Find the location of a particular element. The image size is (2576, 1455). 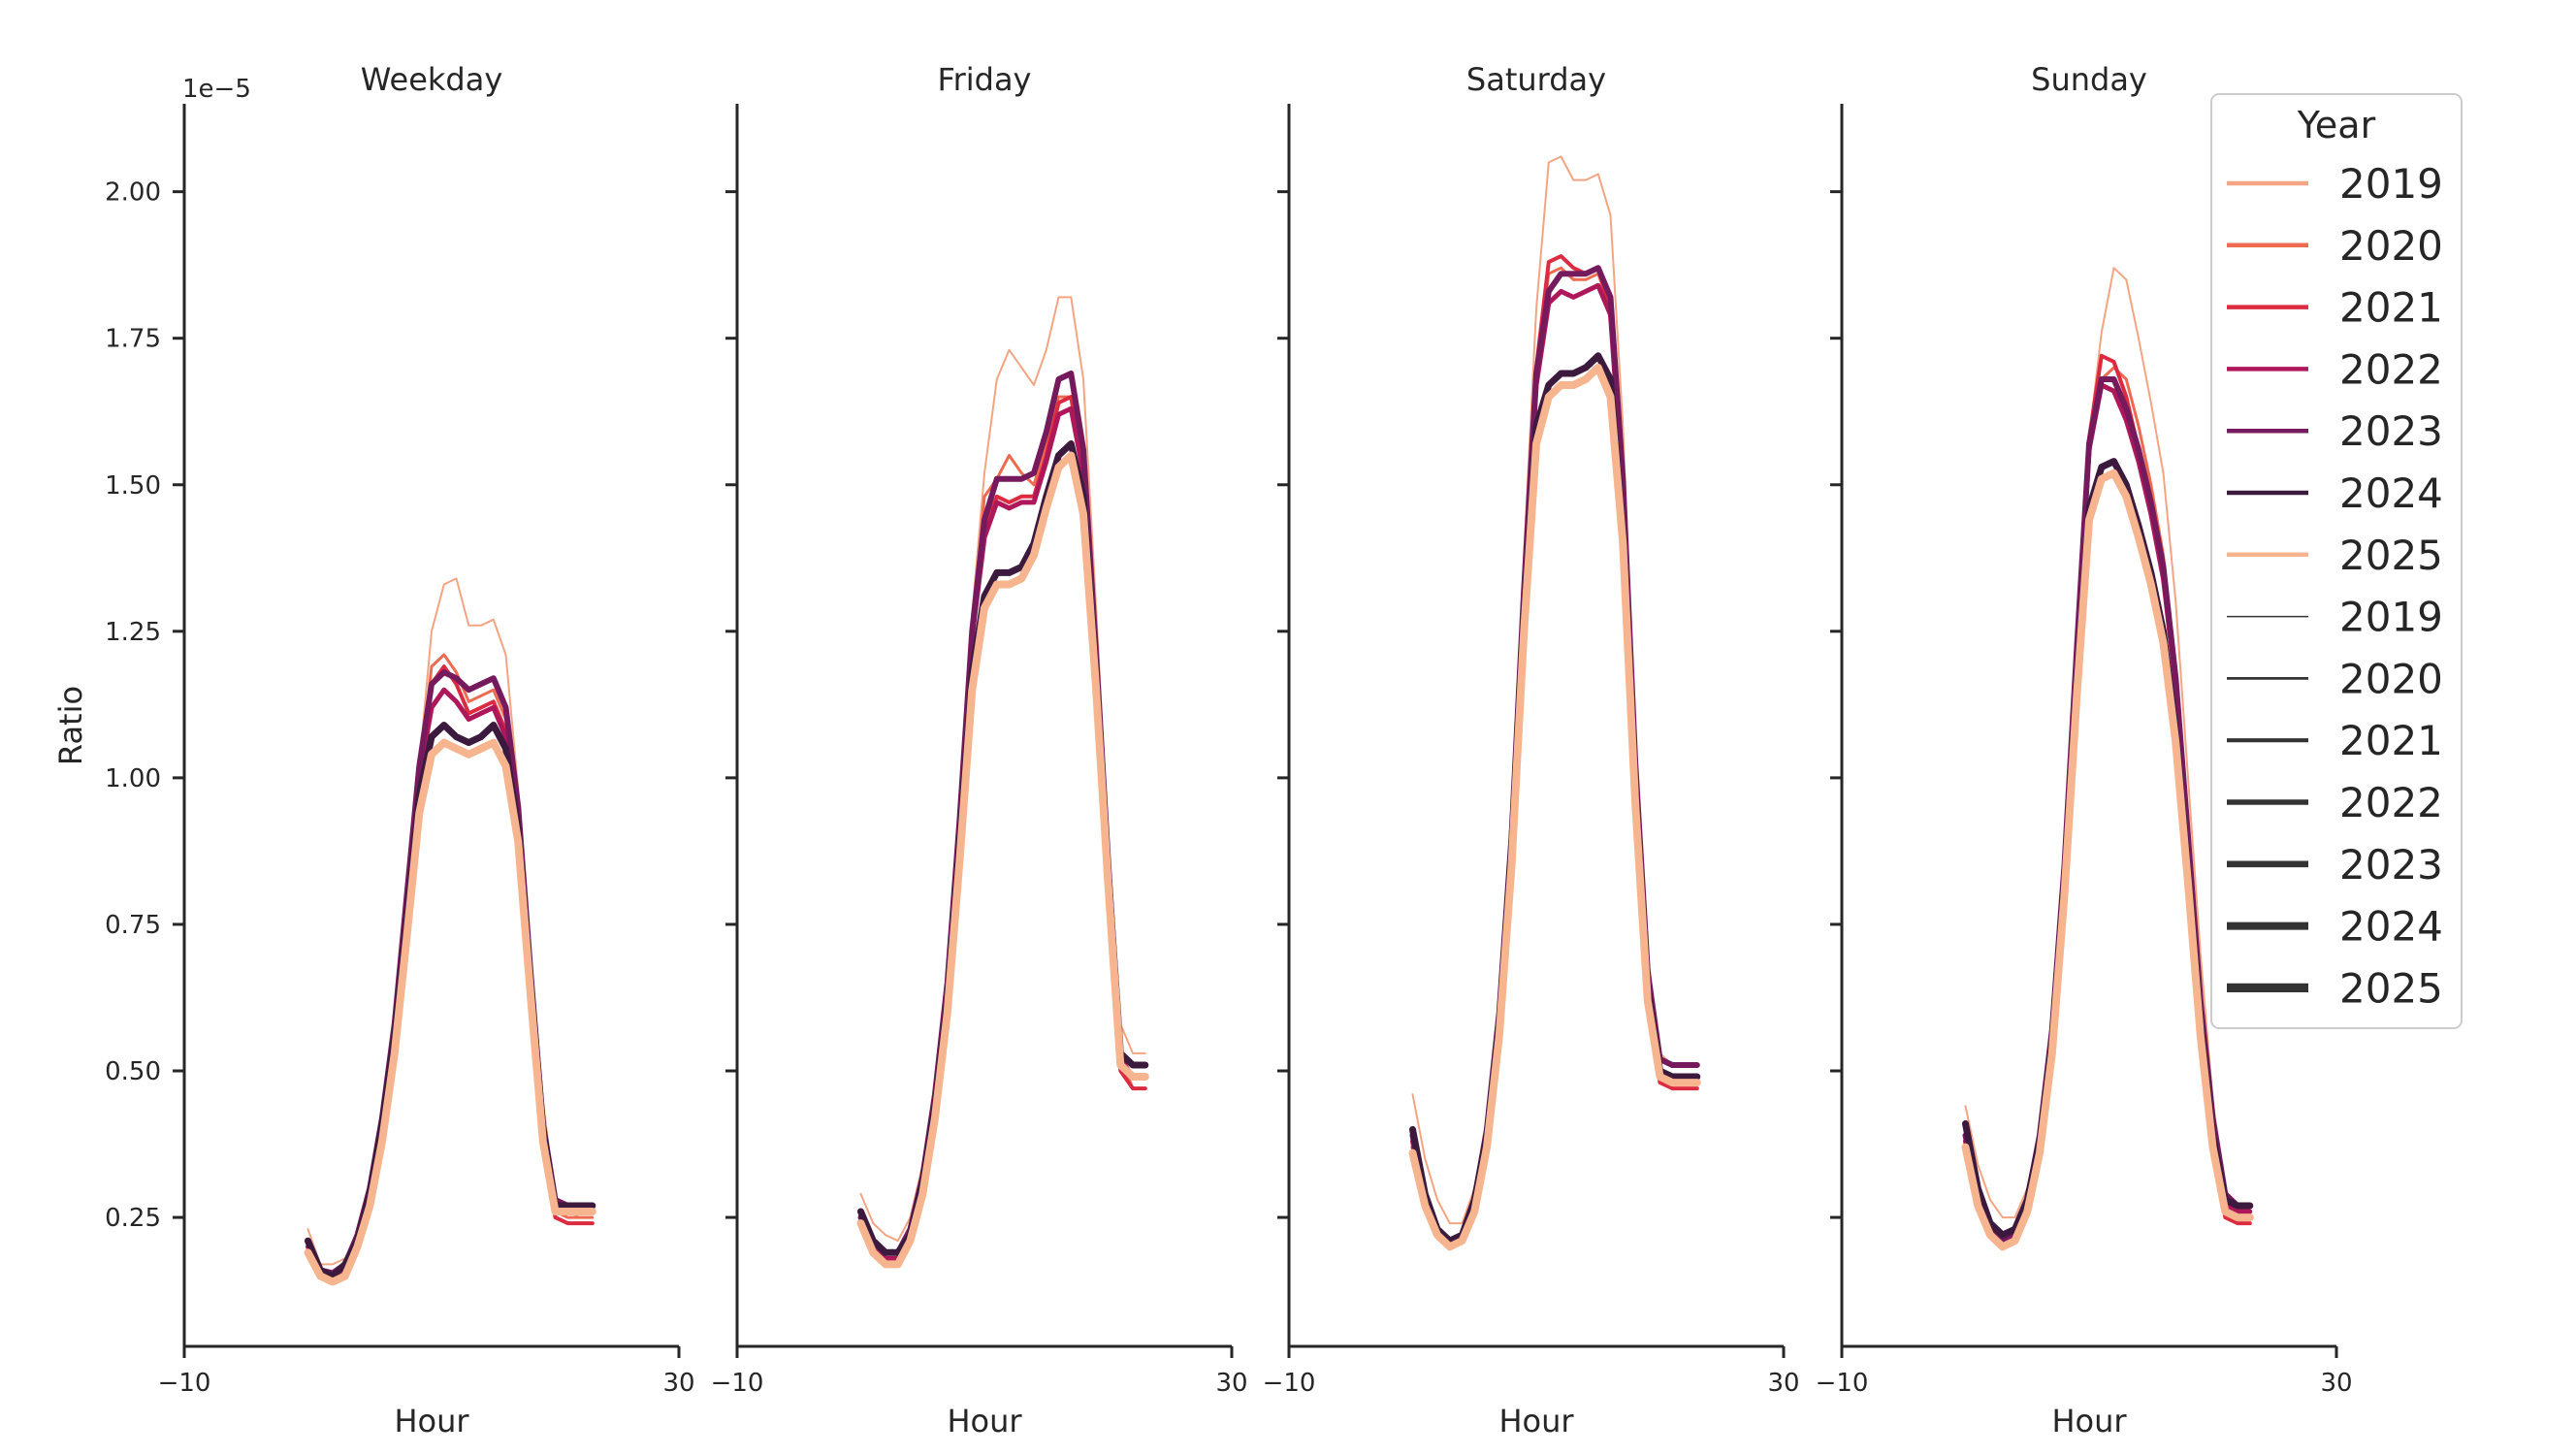

y-offset-label: 1e−5 is located at coordinates (216, 89).